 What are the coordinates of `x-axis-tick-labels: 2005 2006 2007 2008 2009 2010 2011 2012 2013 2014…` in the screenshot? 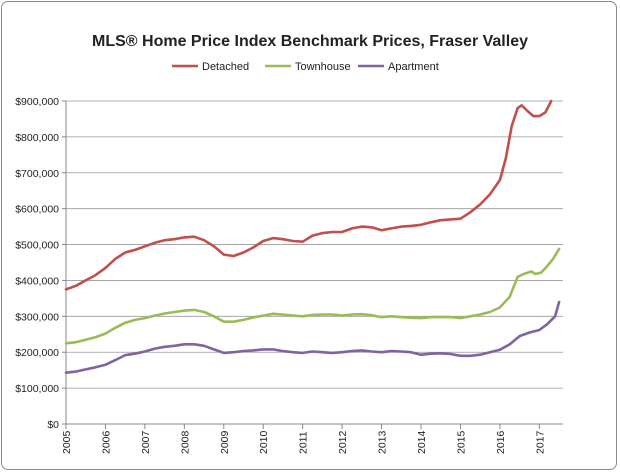 It's located at (303, 442).